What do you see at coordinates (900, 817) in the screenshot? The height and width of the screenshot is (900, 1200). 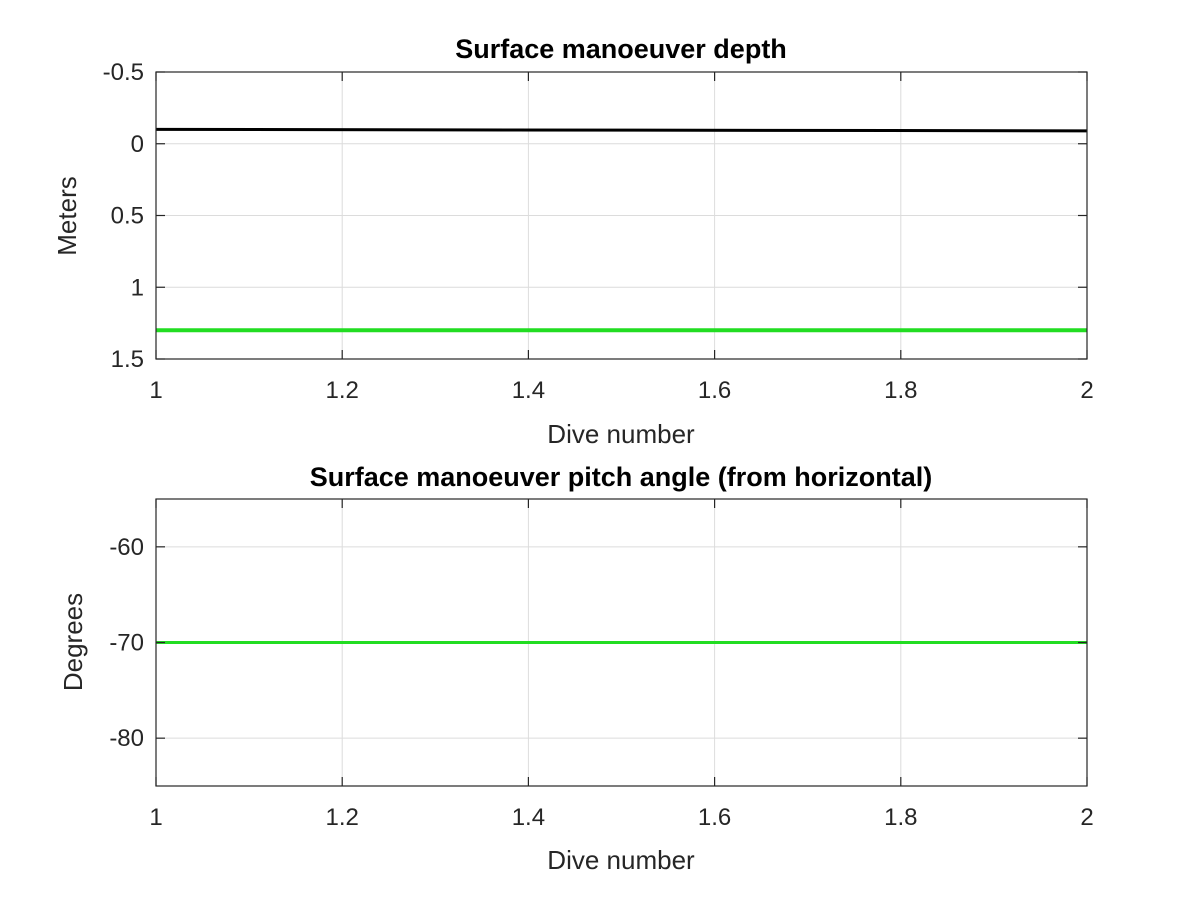 I see `pitch-x-tick-label-4: 1.8` at bounding box center [900, 817].